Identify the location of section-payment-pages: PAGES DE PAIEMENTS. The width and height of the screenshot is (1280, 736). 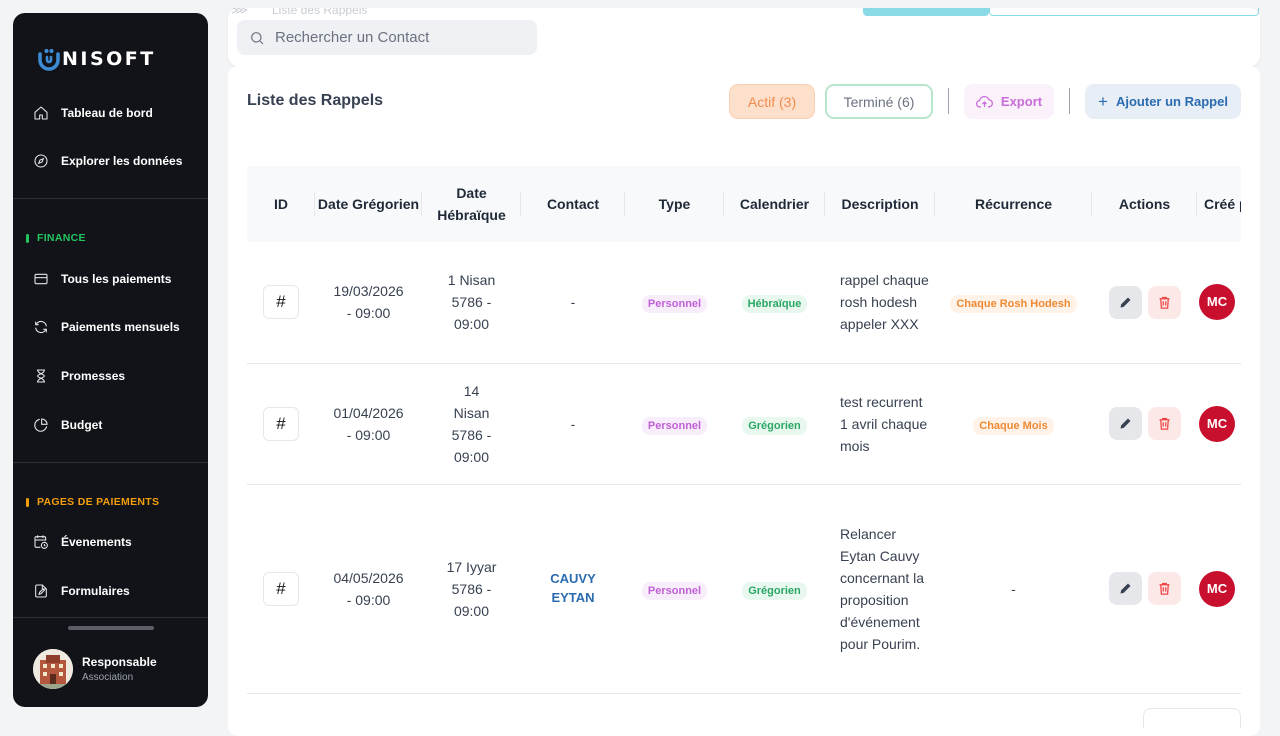
(92, 502).